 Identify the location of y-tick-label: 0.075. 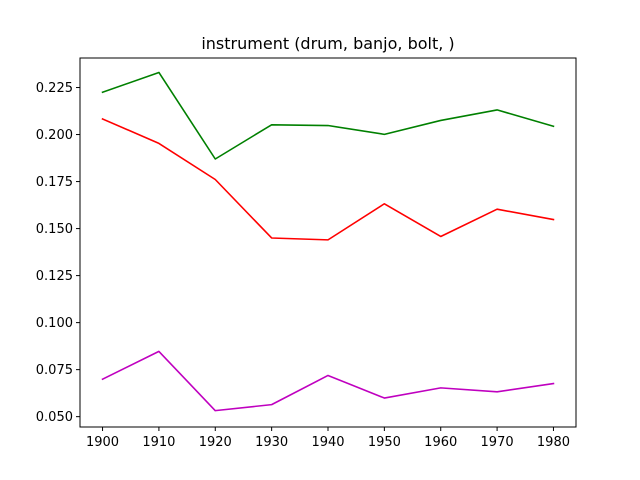
(54, 370).